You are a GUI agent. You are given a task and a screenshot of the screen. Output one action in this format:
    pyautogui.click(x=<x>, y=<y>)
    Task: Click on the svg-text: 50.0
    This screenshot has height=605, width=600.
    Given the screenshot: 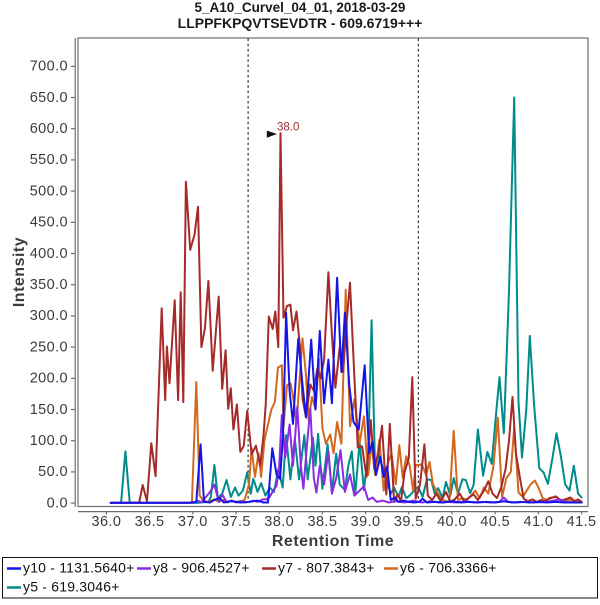 What is the action you would take?
    pyautogui.click(x=53, y=472)
    